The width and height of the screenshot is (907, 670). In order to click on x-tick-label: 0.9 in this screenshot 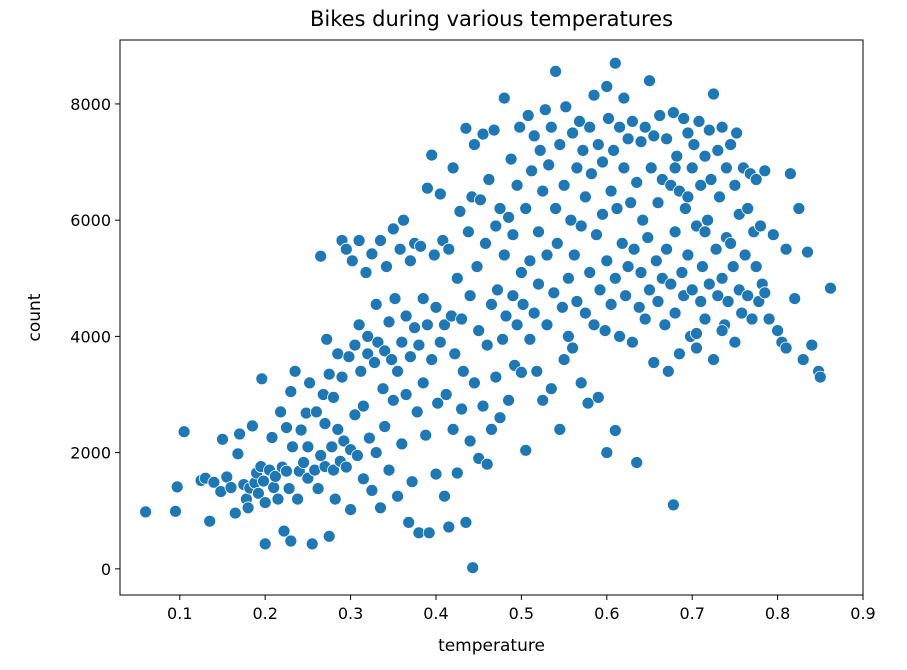, I will do `click(862, 613)`.